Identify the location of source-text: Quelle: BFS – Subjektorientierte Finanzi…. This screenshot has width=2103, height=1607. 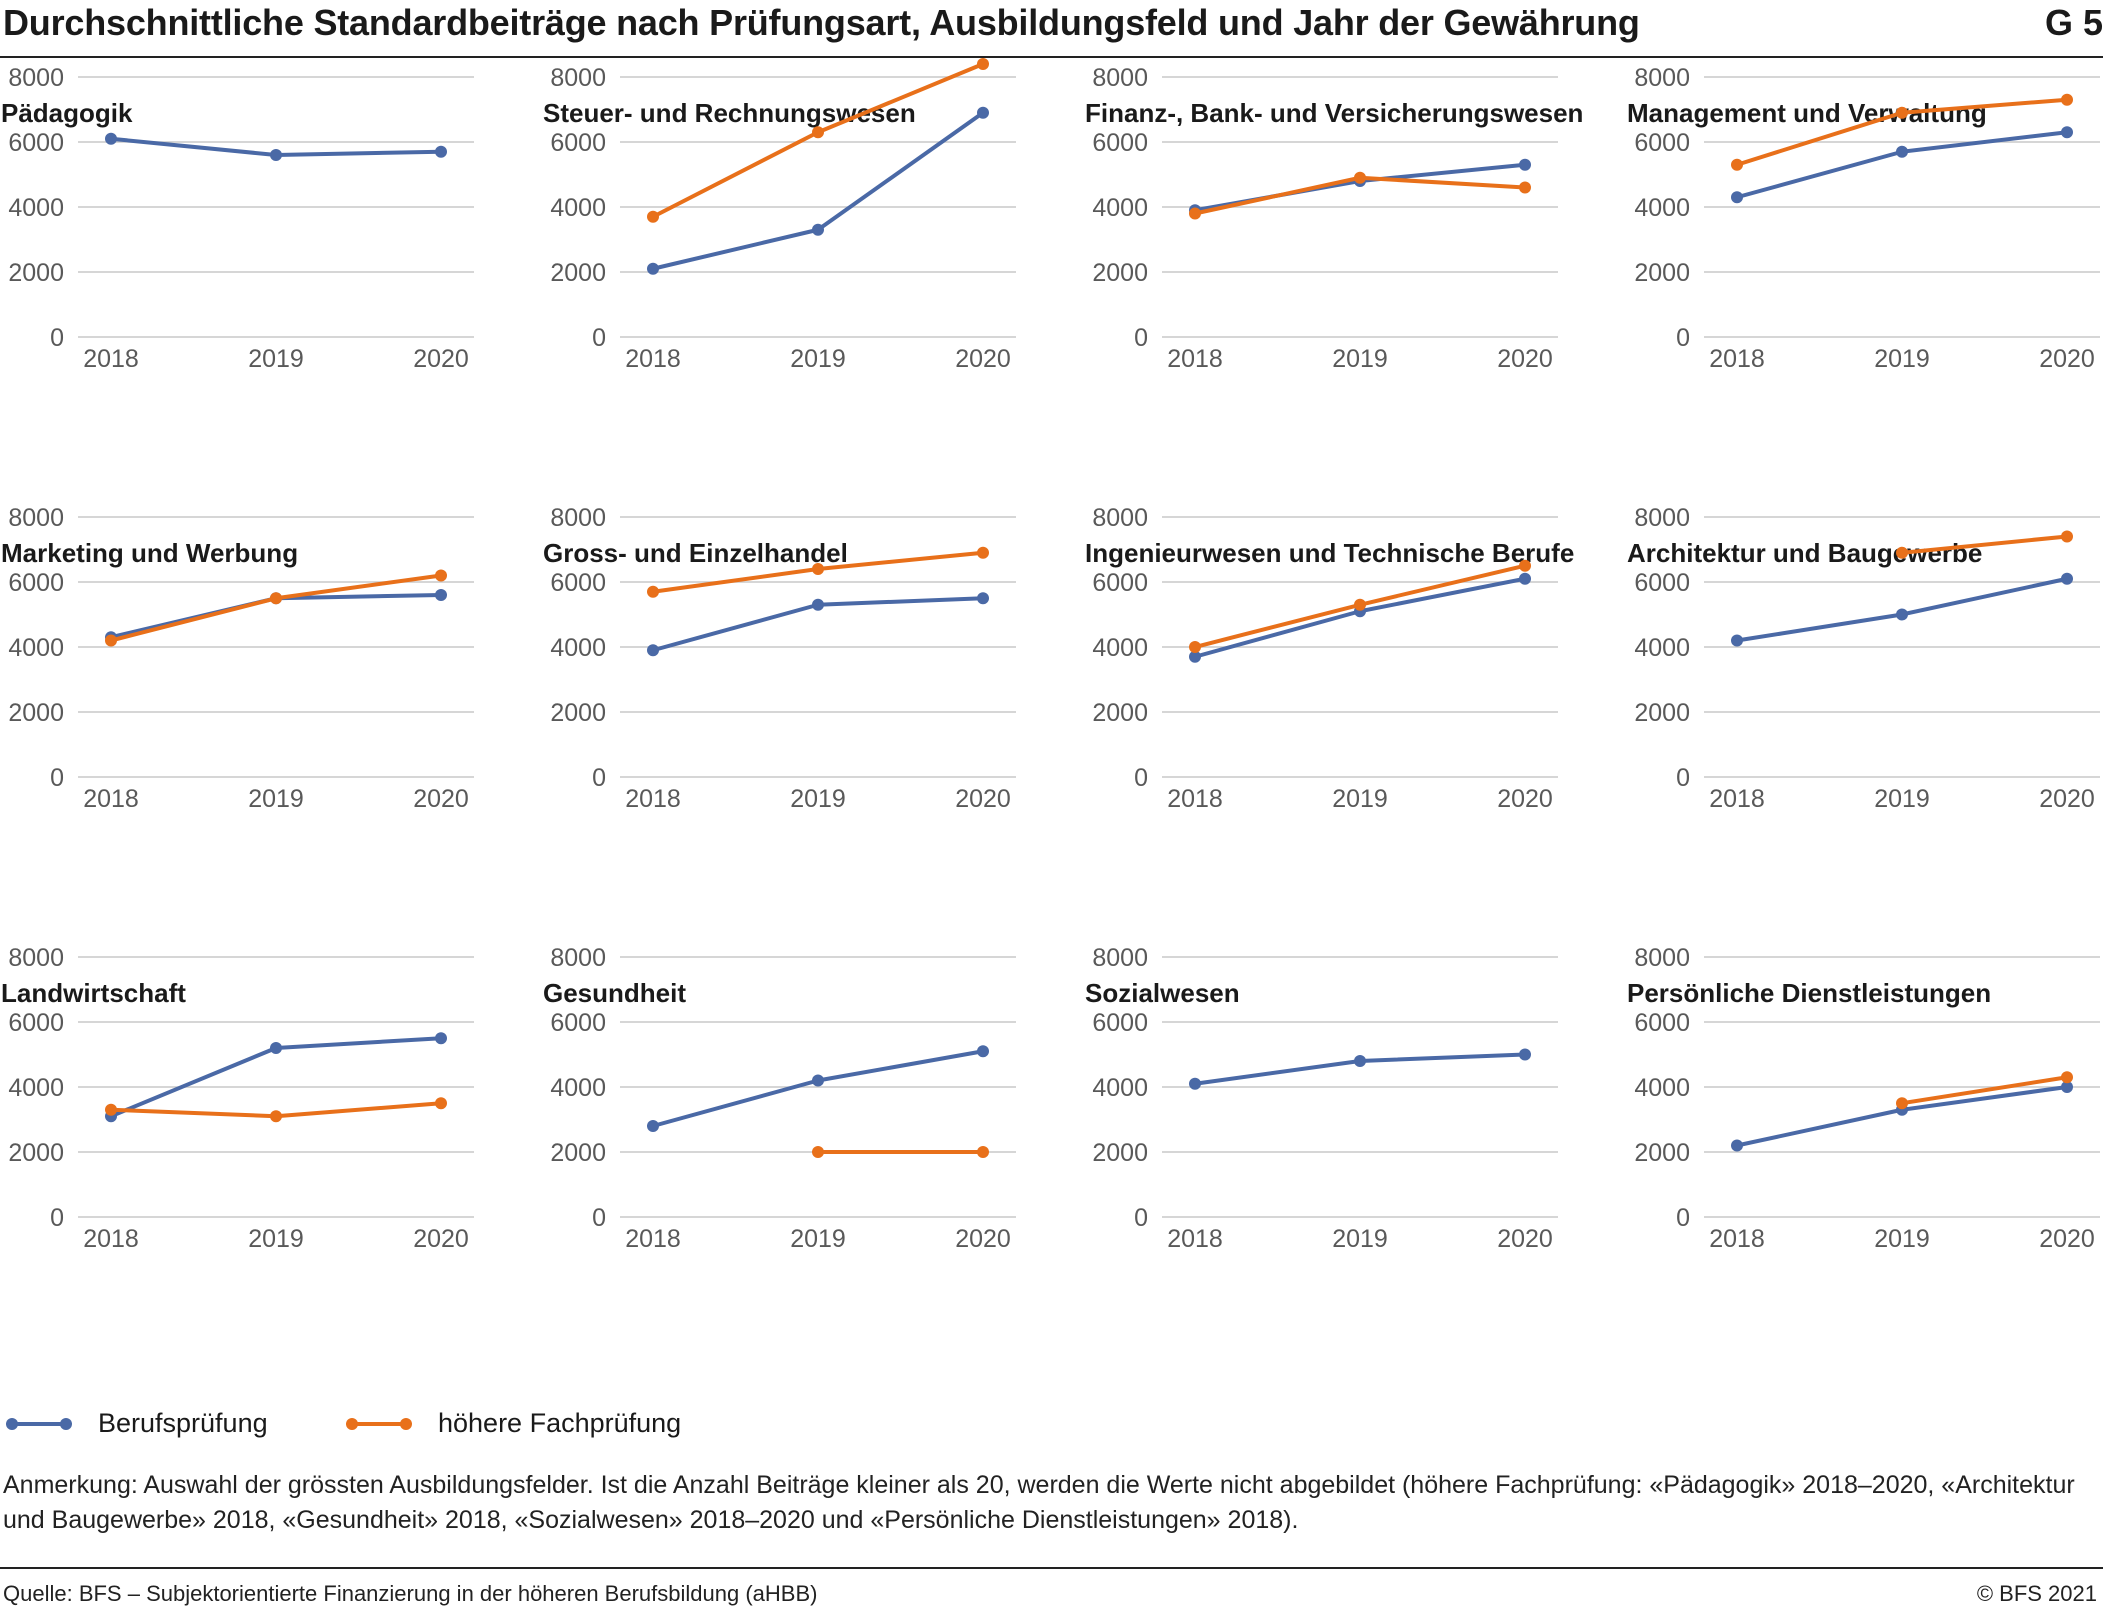
(410, 1593).